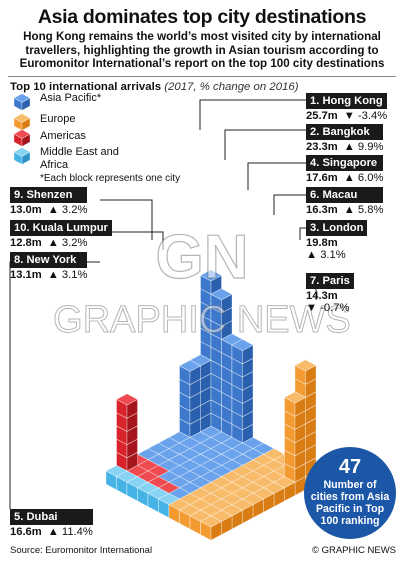  Describe the element at coordinates (26, 532) in the screenshot. I see `city-value: 16.6m` at that location.